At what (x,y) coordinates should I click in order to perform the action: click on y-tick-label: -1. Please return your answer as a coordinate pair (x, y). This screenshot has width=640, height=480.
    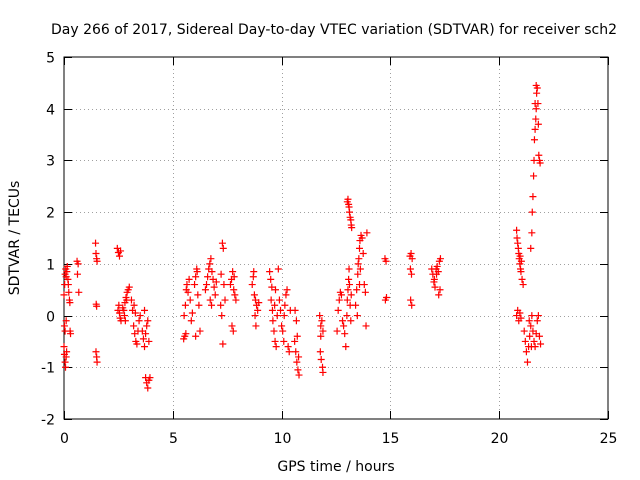
    Looking at the image, I should click on (48, 369).